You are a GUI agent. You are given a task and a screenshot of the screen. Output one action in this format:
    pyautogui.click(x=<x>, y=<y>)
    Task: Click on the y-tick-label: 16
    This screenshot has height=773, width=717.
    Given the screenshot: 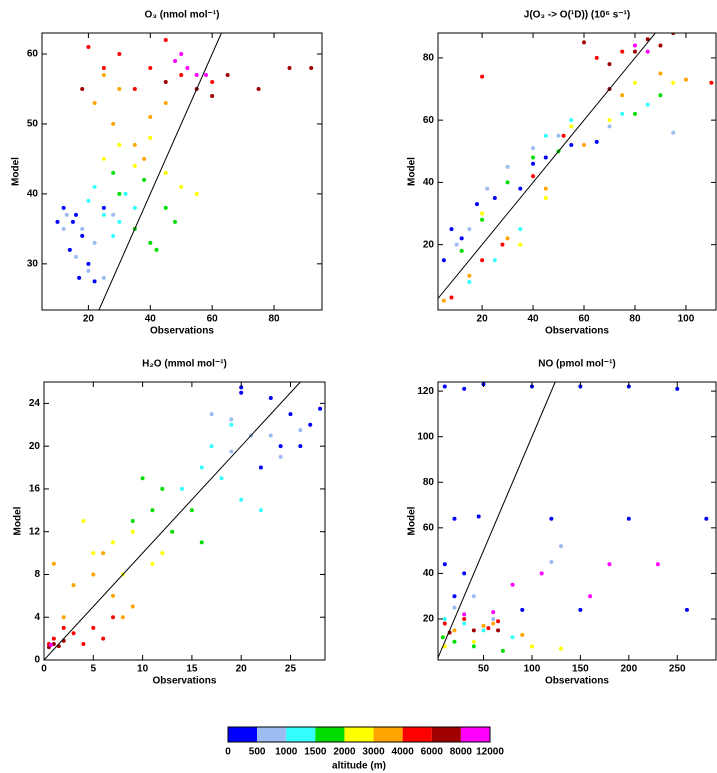 What is the action you would take?
    pyautogui.click(x=35, y=489)
    